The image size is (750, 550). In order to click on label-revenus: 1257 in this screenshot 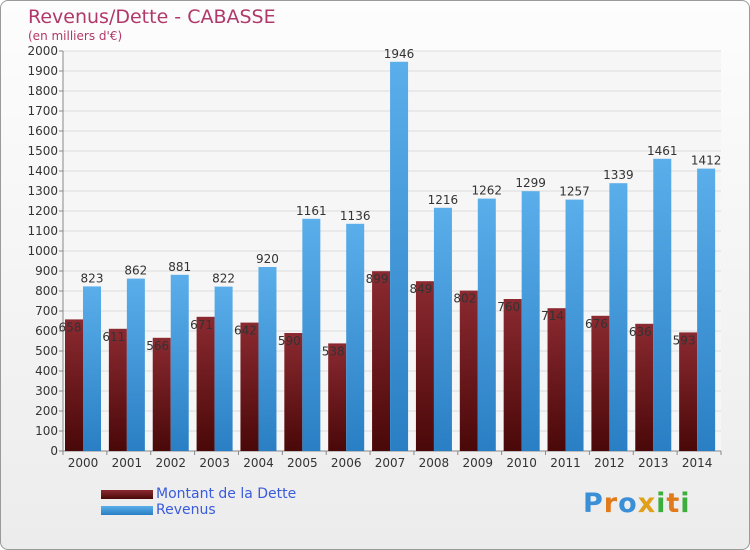, I will do `click(574, 192)`.